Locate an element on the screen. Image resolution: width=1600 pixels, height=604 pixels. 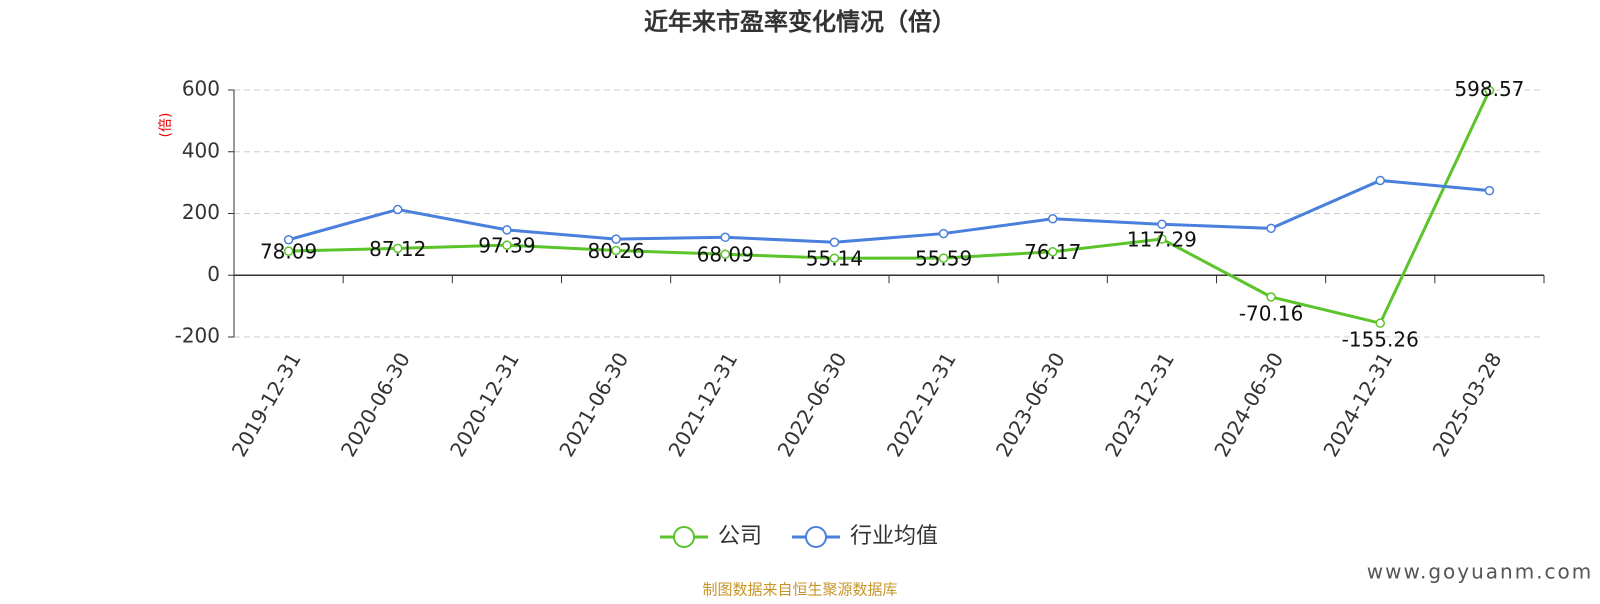
data-label: 117.29 is located at coordinates (1162, 240).